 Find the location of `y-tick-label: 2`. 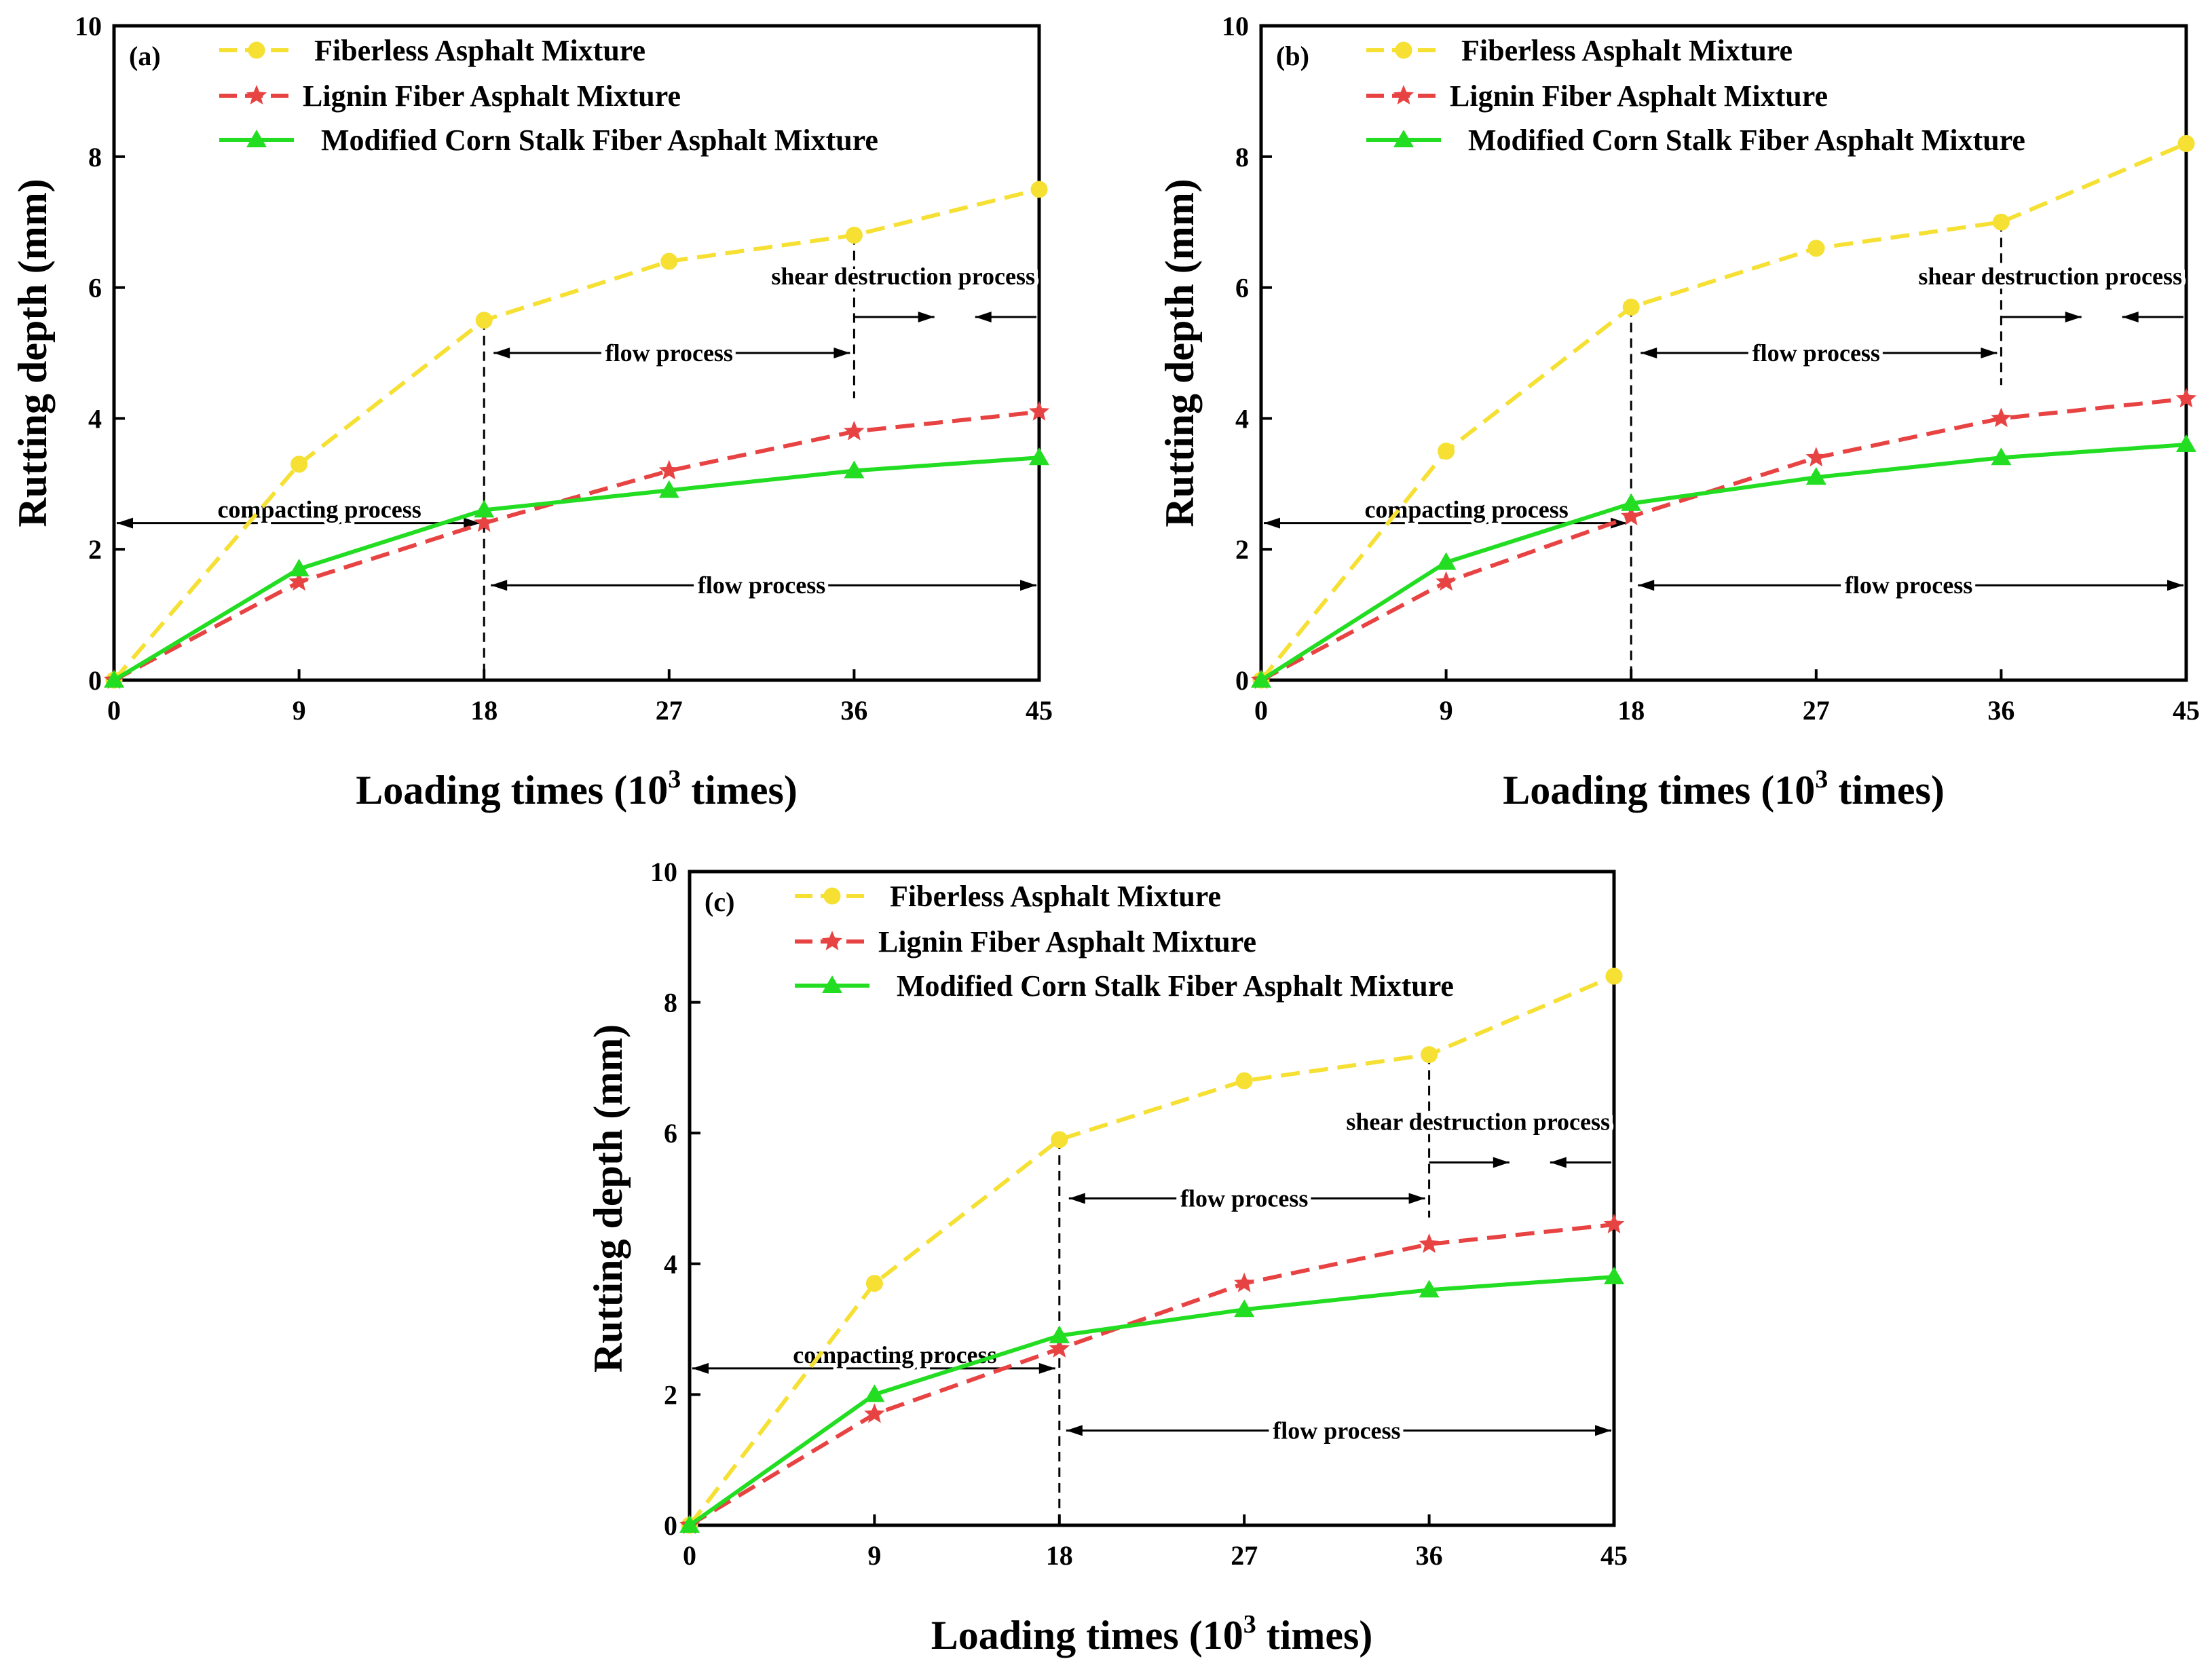

y-tick-label: 2 is located at coordinates (670, 1394).